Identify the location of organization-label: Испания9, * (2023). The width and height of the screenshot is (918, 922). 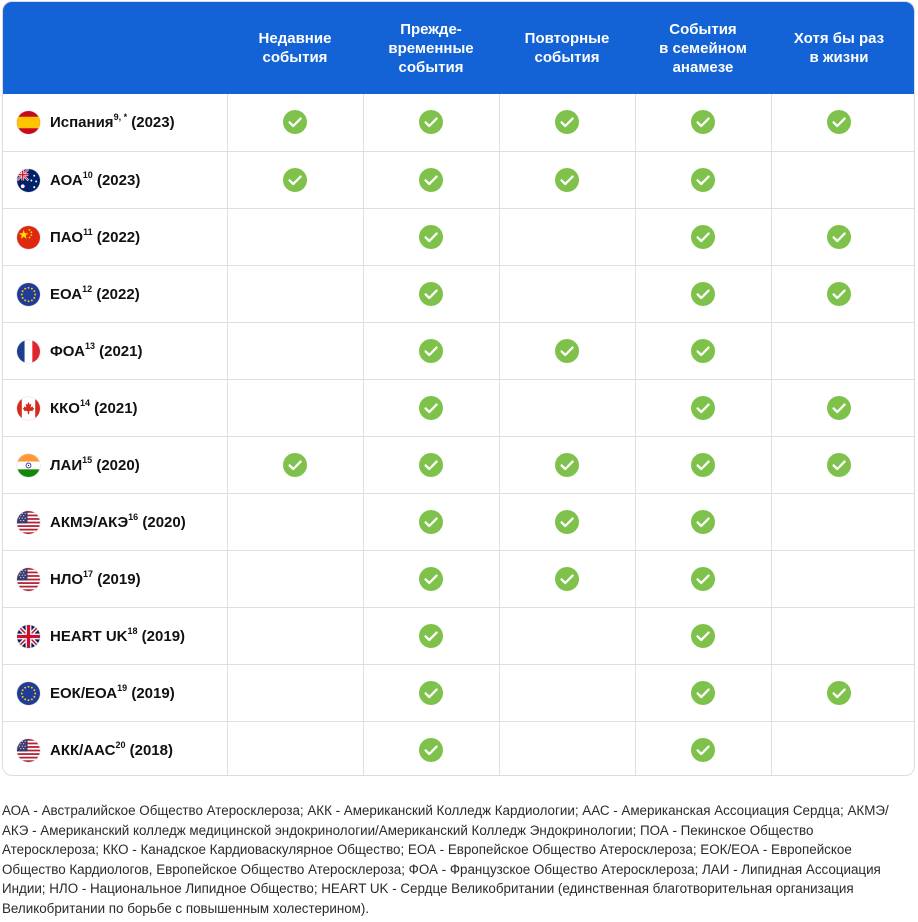
(112, 121).